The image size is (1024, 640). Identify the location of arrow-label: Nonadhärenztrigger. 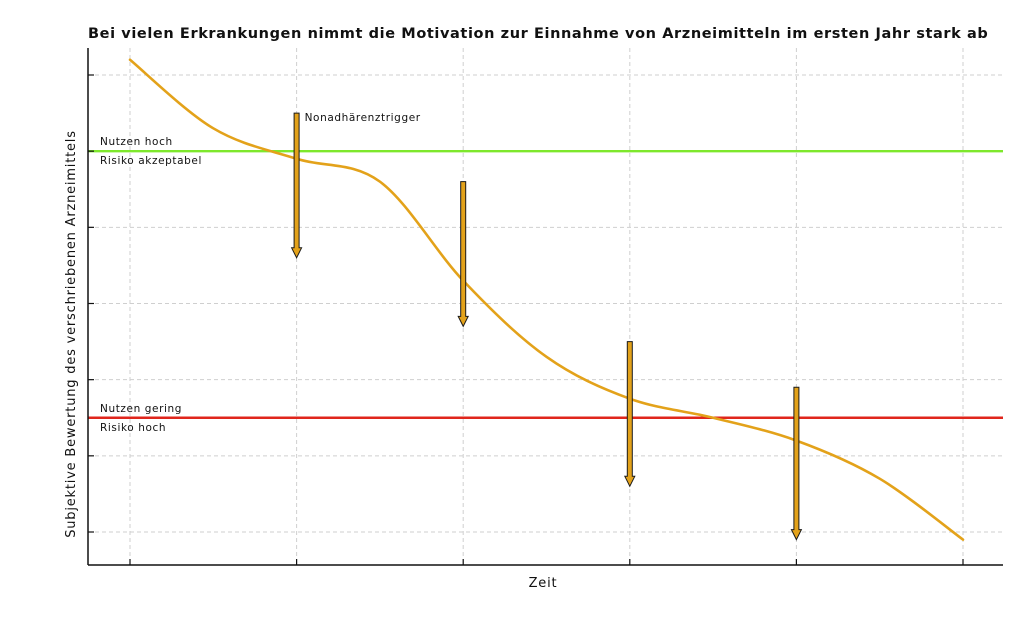
(363, 118).